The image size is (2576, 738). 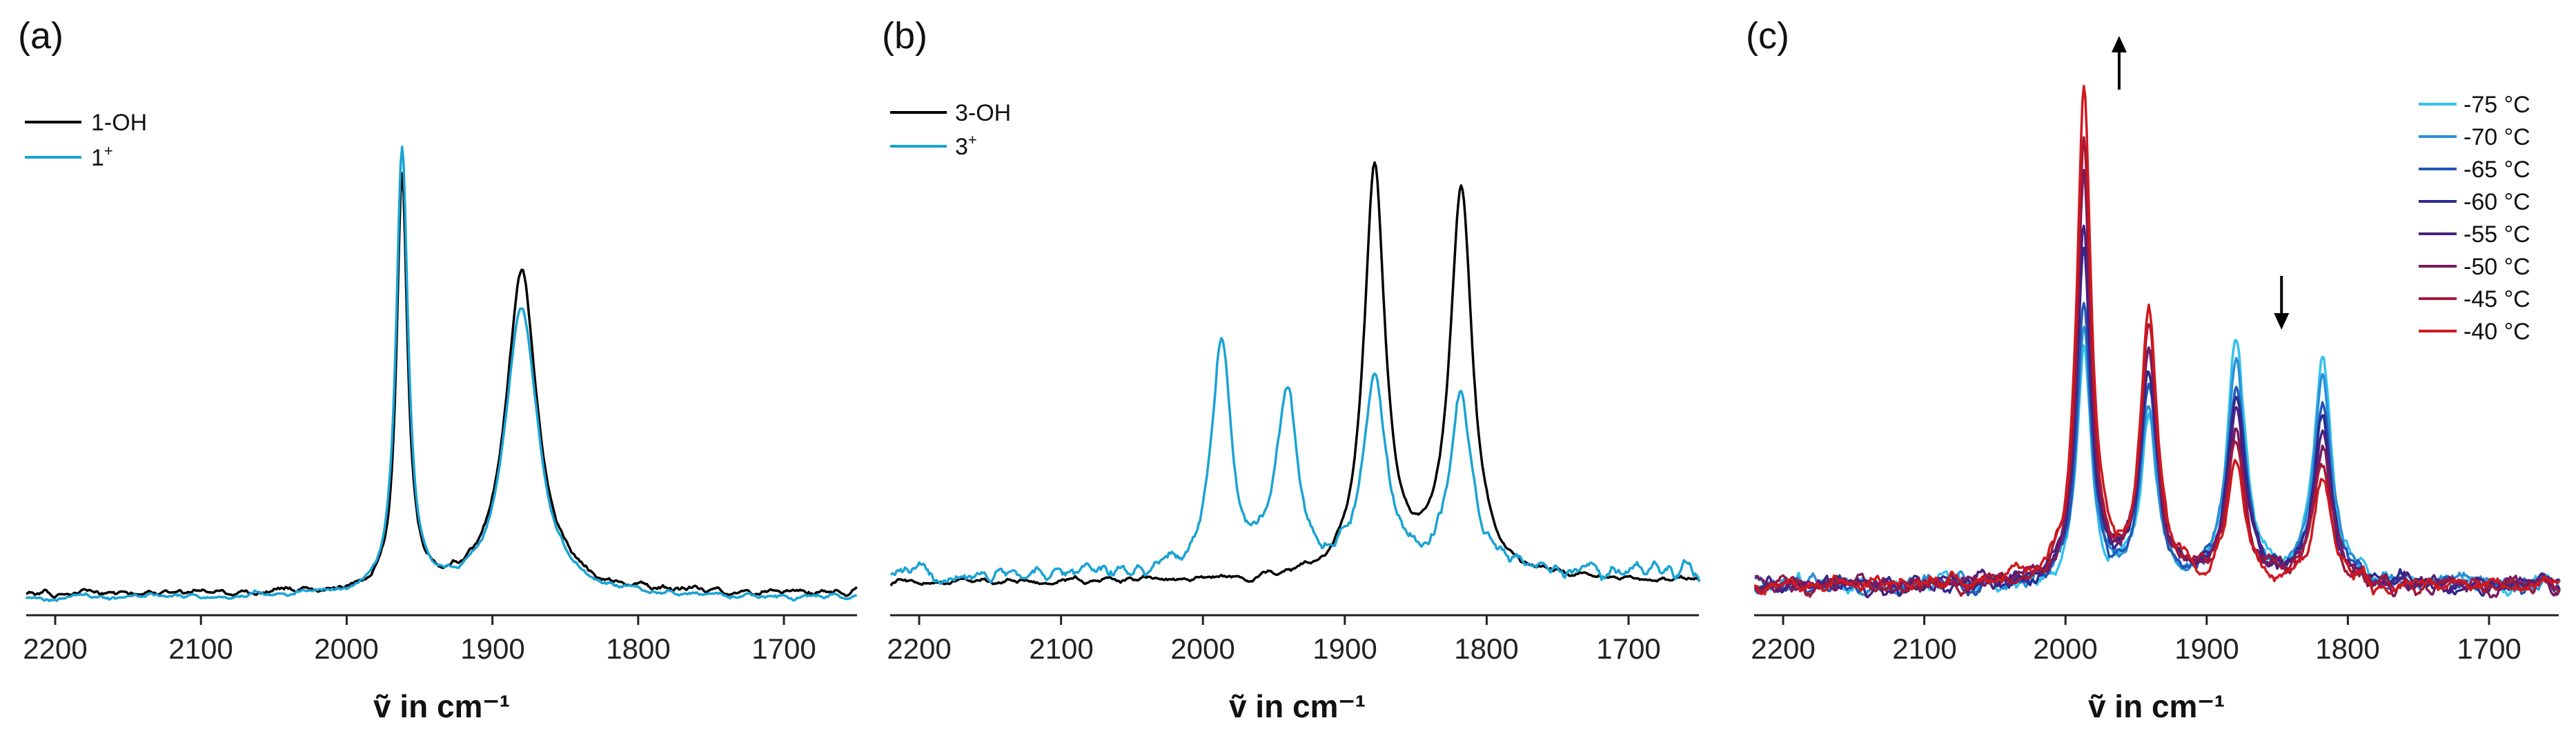 I want to click on panel-b-tick-label-2100: 2100, so click(x=1061, y=648).